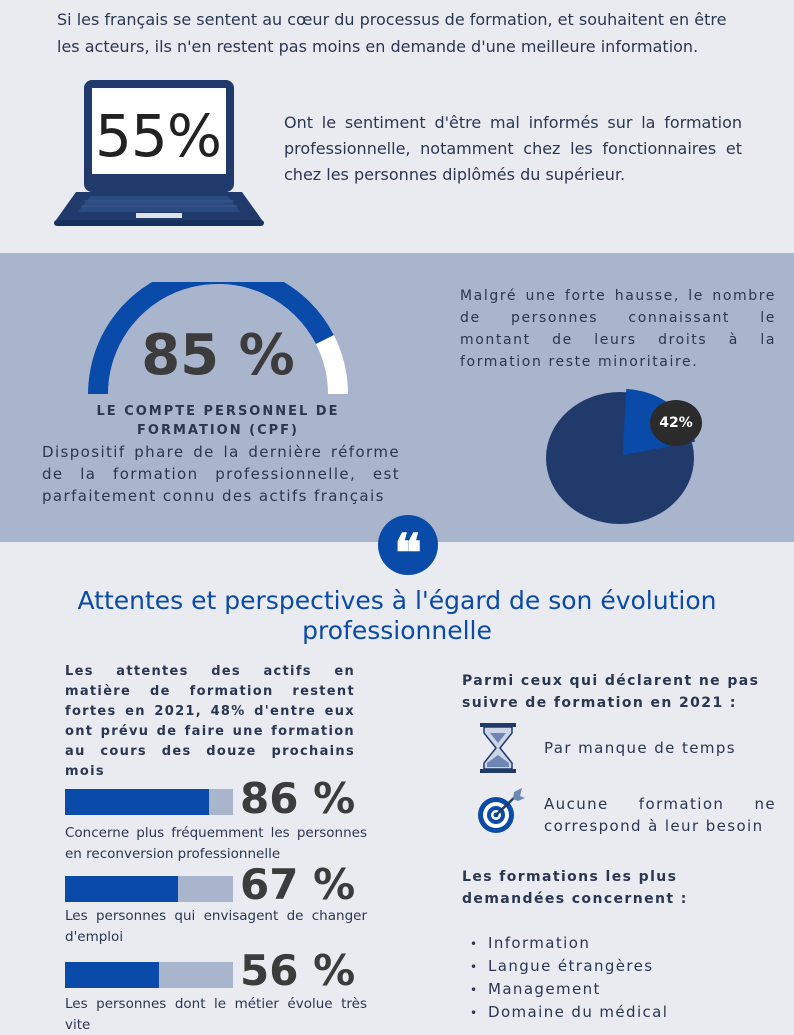 The height and width of the screenshot is (1035, 794). I want to click on bar-56-track, so click(149, 975).